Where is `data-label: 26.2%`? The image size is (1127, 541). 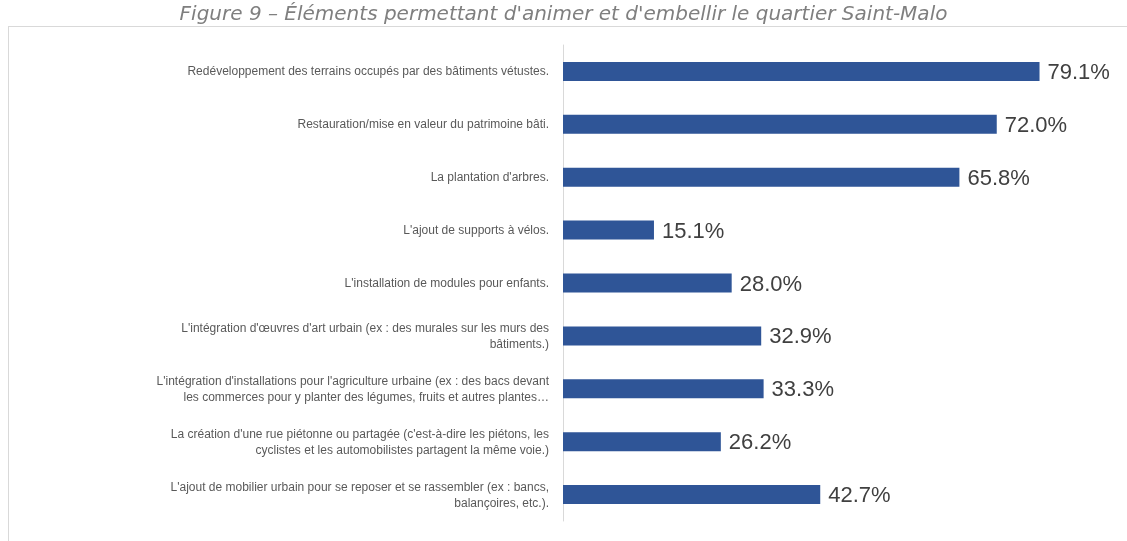 data-label: 26.2% is located at coordinates (760, 442).